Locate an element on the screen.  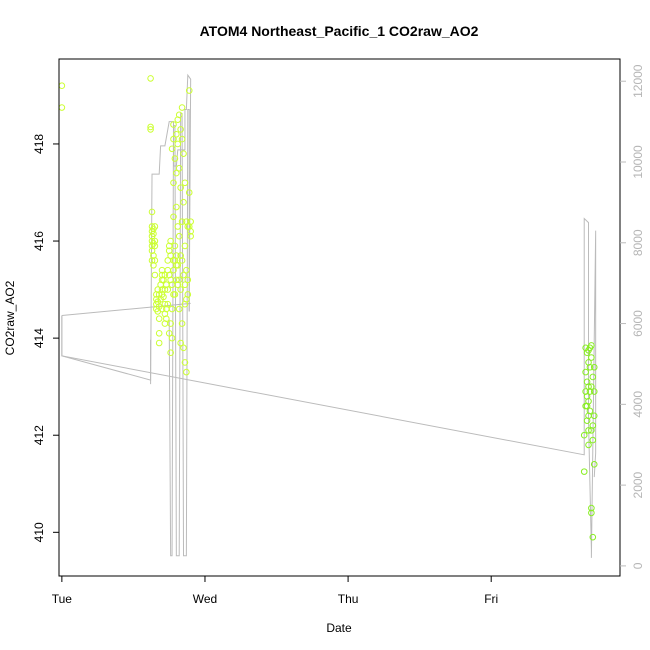
y2-tick-label: 8000 is located at coordinates (638, 242).